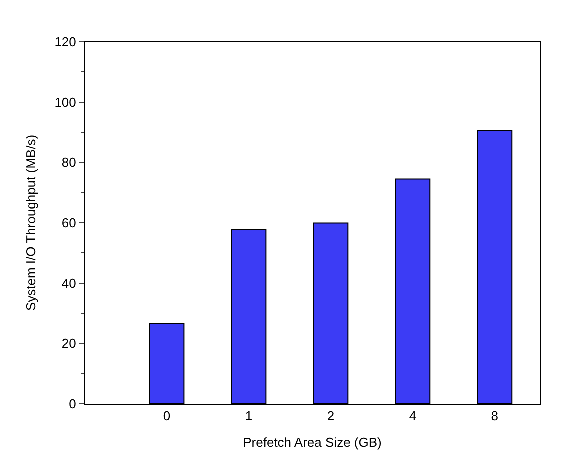  What do you see at coordinates (65, 102) in the screenshot?
I see `y-tick-label: 100` at bounding box center [65, 102].